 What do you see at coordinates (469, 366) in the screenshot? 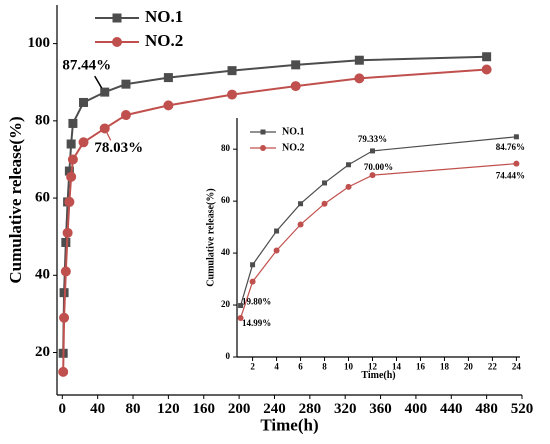
I see `x-tick-label: 20` at bounding box center [469, 366].